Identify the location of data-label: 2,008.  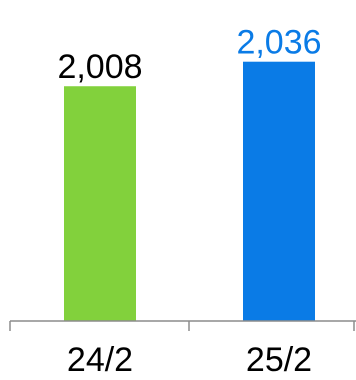
(99, 67).